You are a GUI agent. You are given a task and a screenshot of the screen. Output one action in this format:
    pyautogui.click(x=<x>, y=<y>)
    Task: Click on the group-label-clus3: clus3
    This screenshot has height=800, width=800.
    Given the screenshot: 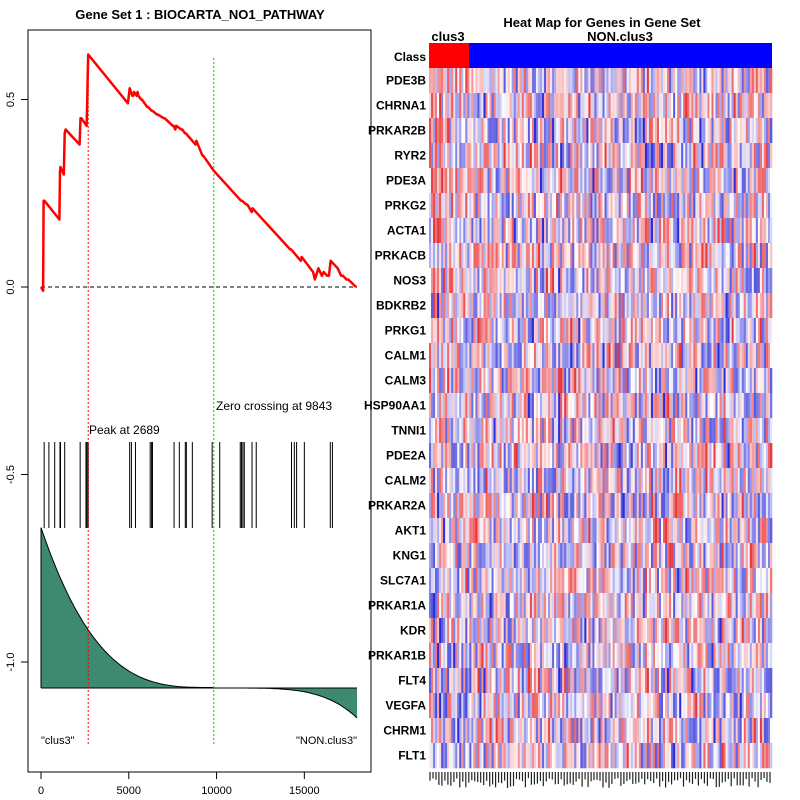 What is the action you would take?
    pyautogui.click(x=447, y=36)
    